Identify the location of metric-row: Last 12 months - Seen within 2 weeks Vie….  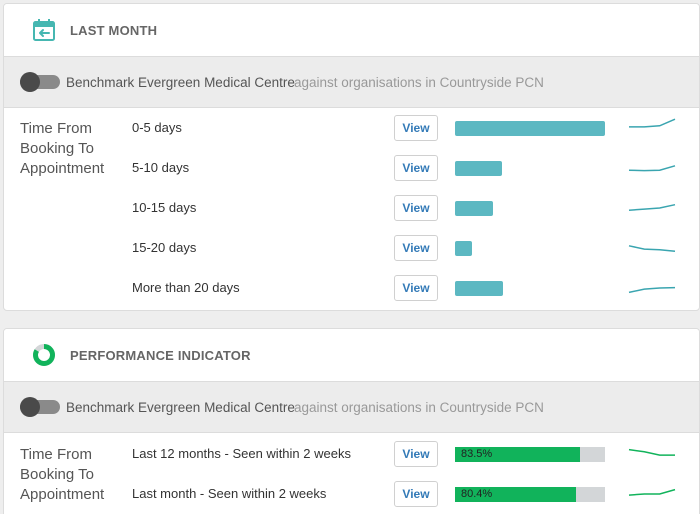
(351, 455).